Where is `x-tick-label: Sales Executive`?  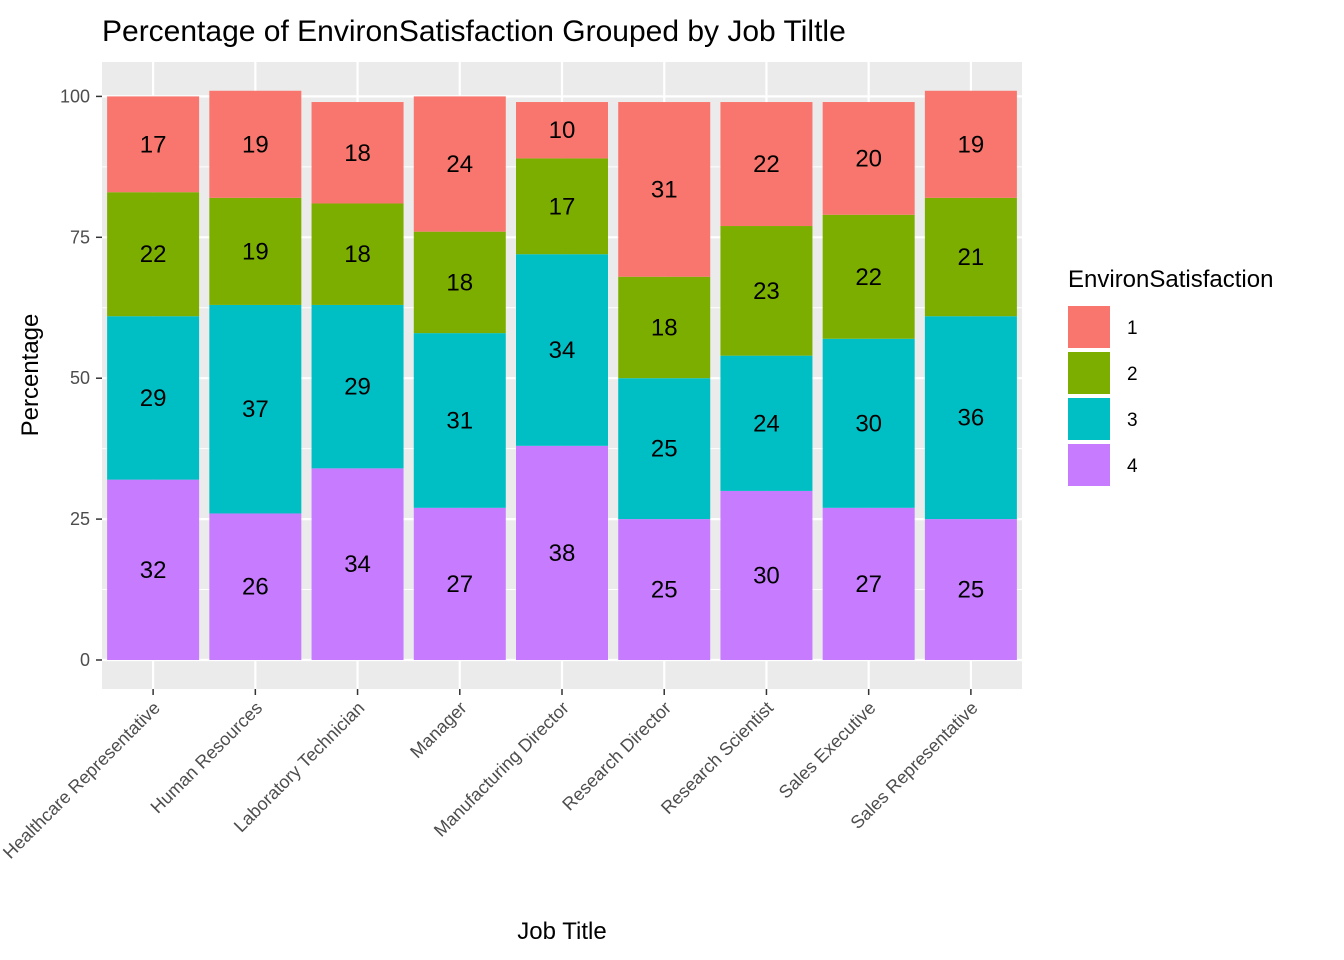 x-tick-label: Sales Executive is located at coordinates (827, 750).